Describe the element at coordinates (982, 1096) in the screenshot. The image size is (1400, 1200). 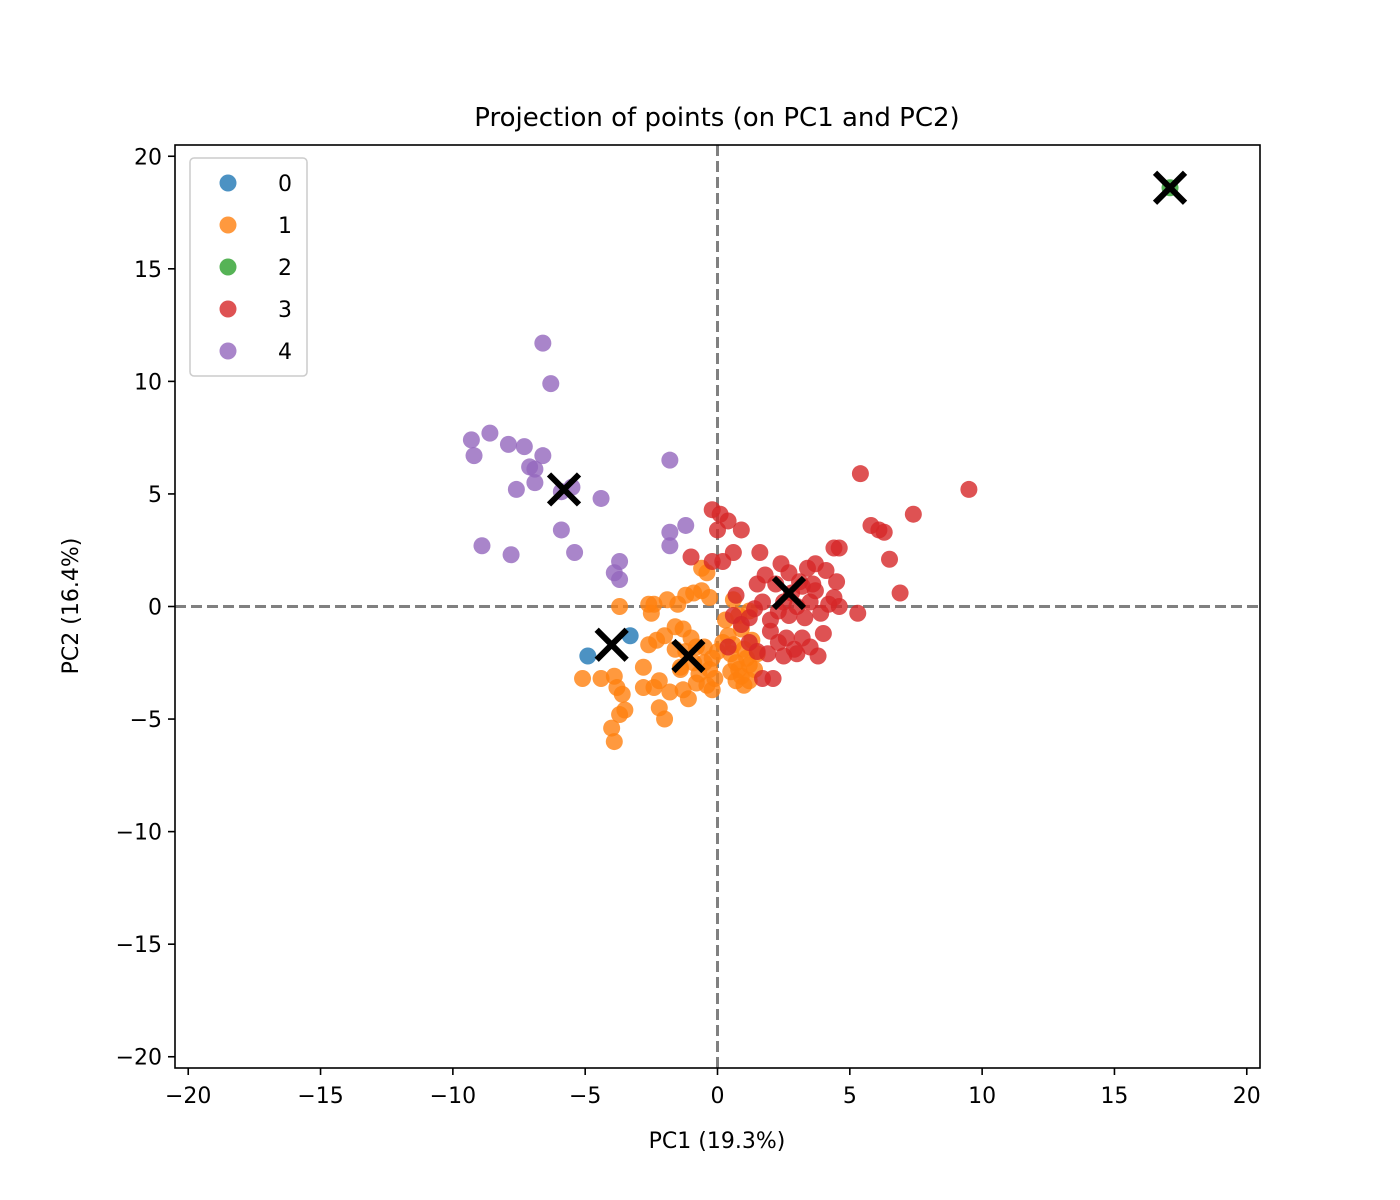
I see `x-tick-label: 10` at that location.